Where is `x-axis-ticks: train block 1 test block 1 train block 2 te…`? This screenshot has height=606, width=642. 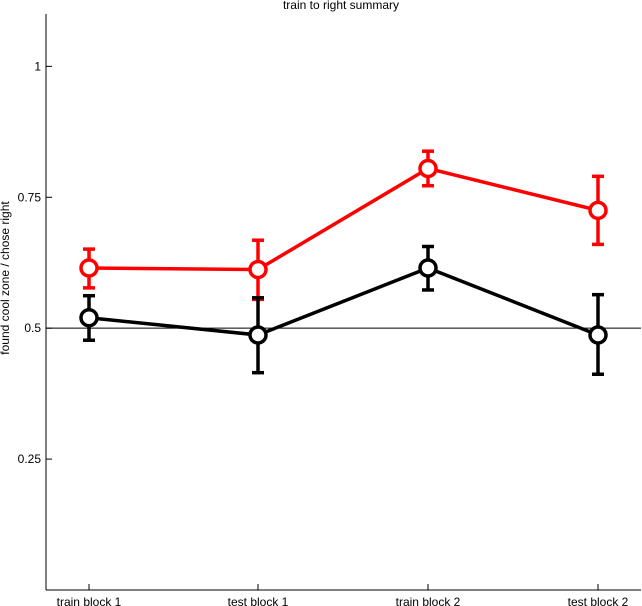
x-axis-ticks: train block 1 test block 1 train block 2 te… is located at coordinates (343, 595).